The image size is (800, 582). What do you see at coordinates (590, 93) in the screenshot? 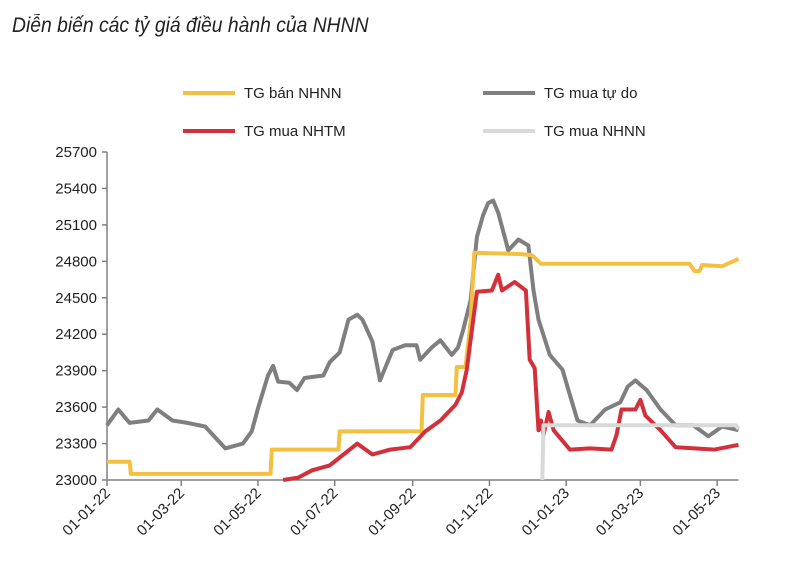
I see `legend-label: TG mua tự do` at bounding box center [590, 93].